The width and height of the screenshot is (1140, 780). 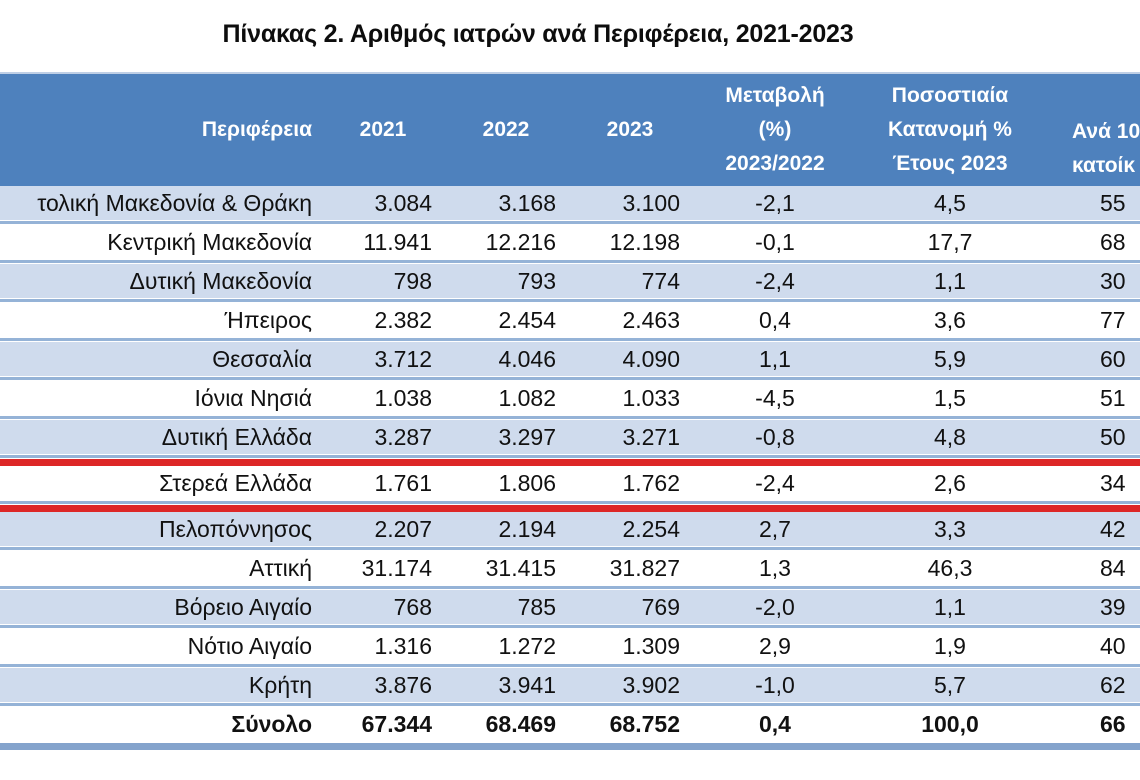 What do you see at coordinates (1104, 165) in the screenshot?
I see `col-header-per10k-line2: κατοίκ` at bounding box center [1104, 165].